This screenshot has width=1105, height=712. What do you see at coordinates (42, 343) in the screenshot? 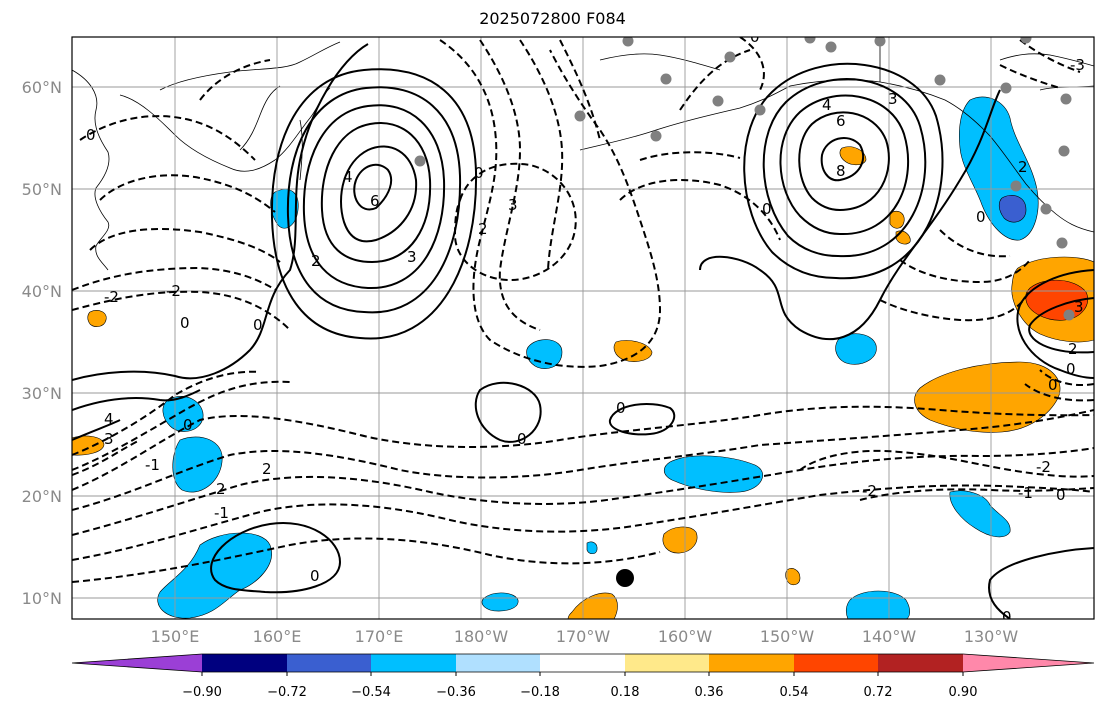
I see `latitude-labels: 60°N 50°N 40°N 30°N 20°N 10°N` at bounding box center [42, 343].